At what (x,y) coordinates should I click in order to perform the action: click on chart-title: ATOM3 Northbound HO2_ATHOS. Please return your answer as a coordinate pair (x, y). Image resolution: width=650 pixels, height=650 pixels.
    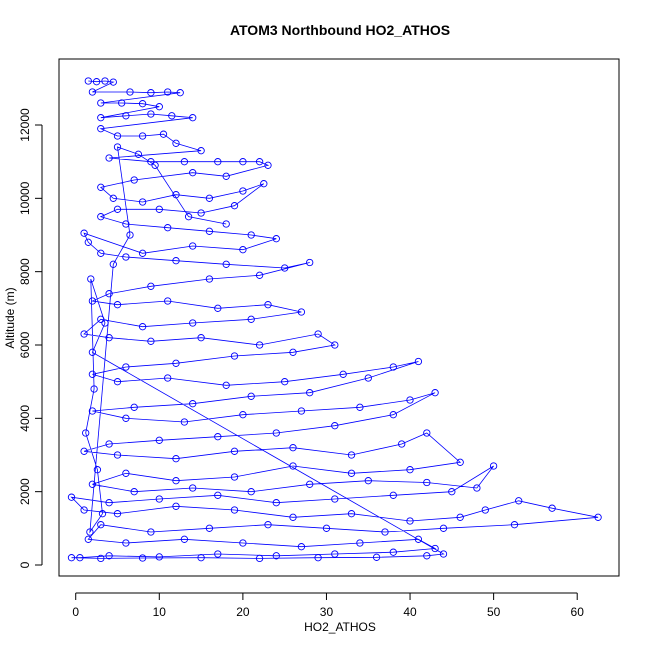
    Looking at the image, I should click on (340, 30).